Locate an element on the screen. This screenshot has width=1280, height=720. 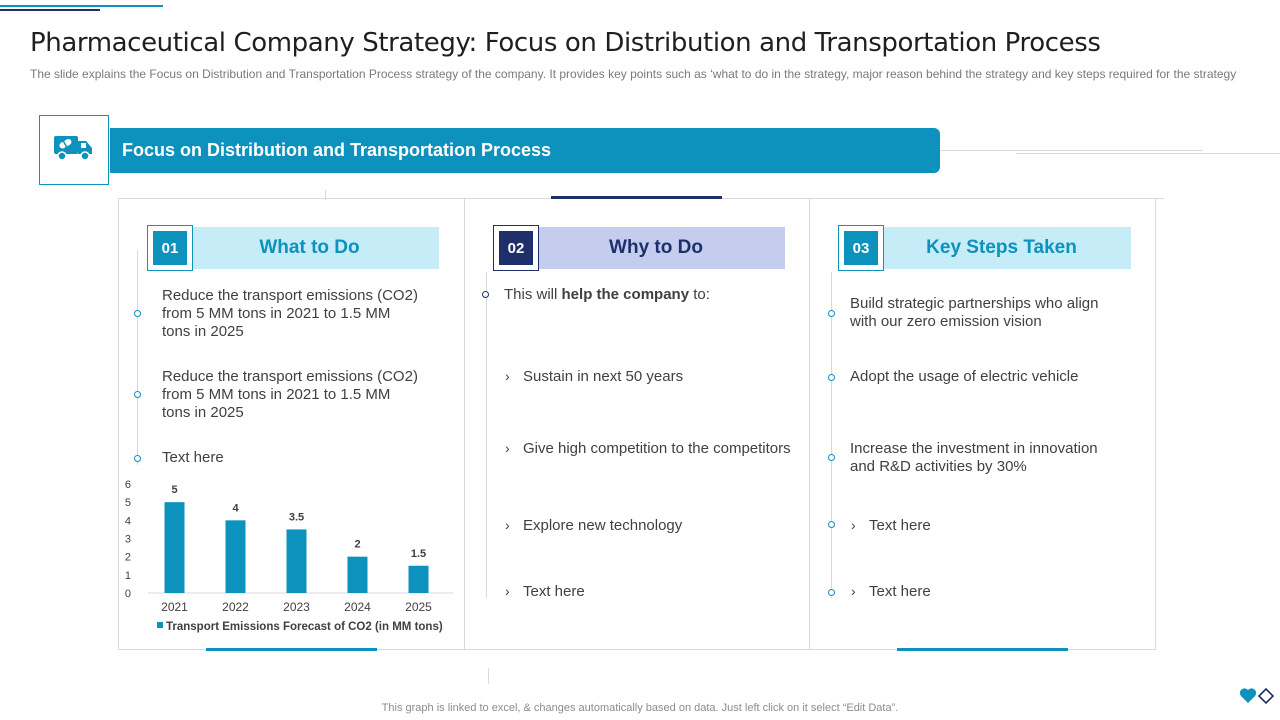
x-tick-label: 2021 is located at coordinates (174, 607).